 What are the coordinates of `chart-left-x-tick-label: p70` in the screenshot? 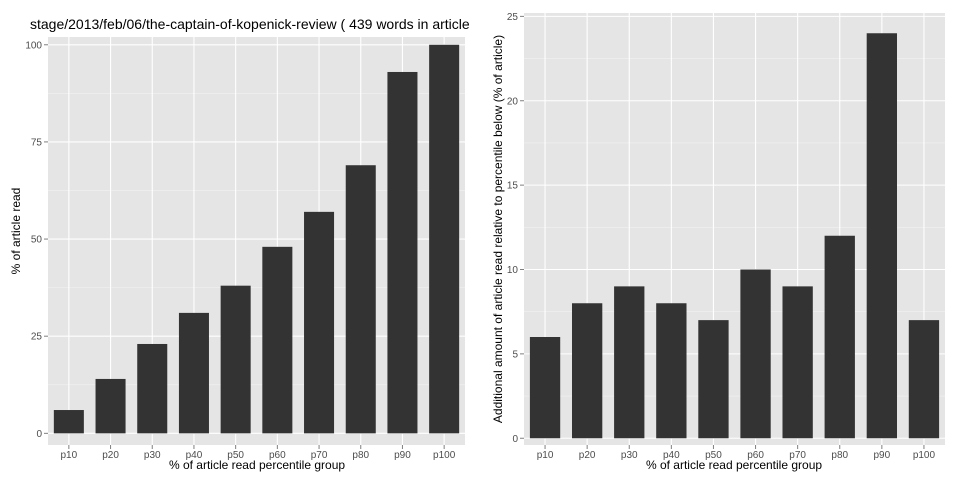 It's located at (319, 455).